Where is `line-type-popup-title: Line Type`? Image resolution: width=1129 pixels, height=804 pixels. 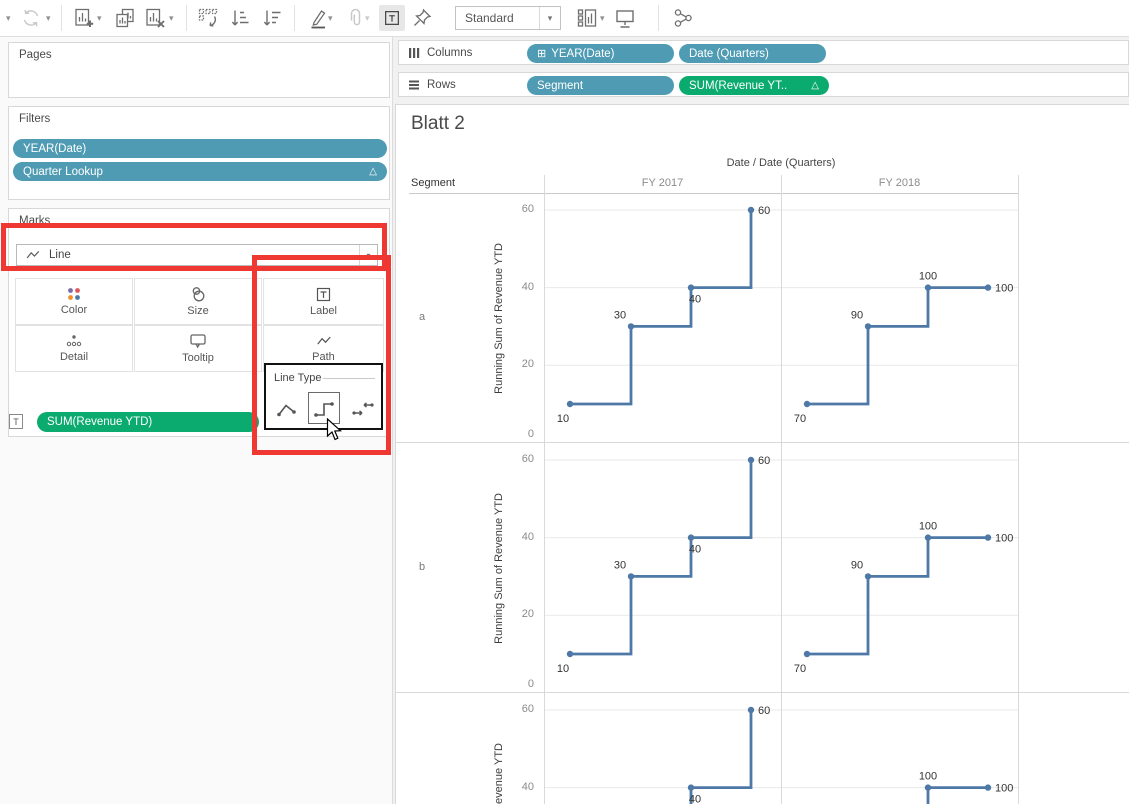
line-type-popup-title: Line Type is located at coordinates (298, 378).